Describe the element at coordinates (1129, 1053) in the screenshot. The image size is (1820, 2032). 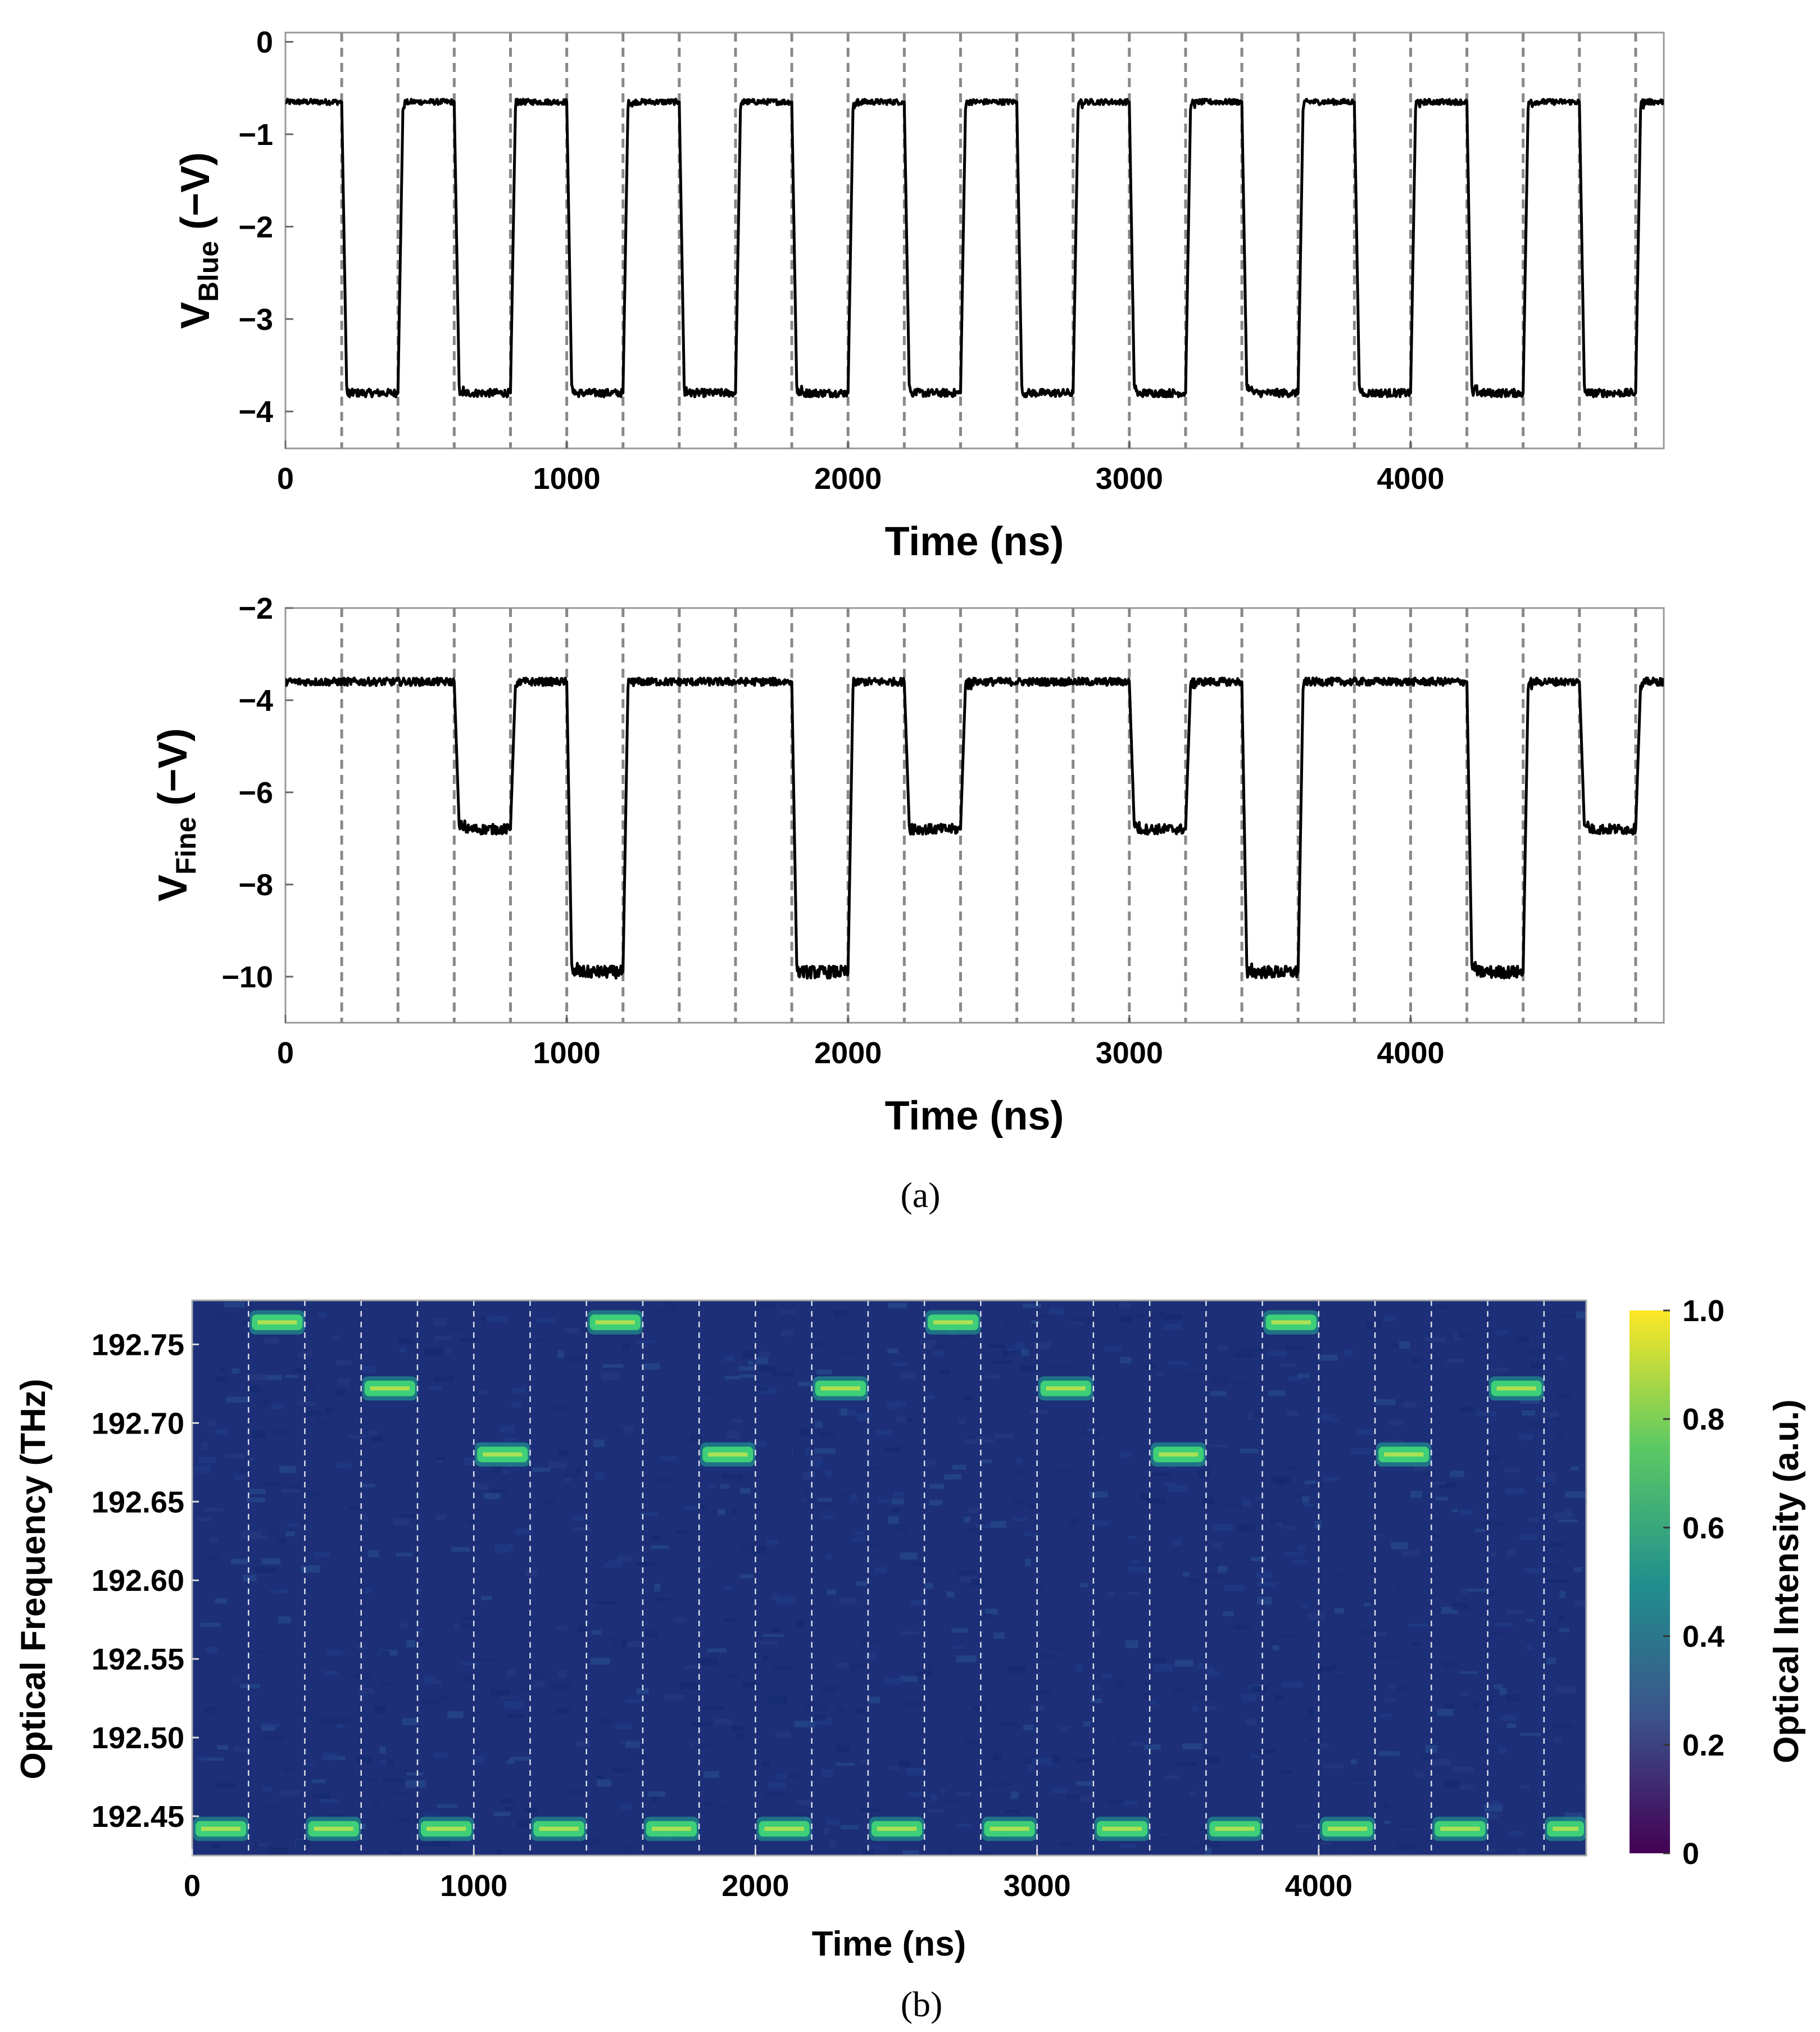
I see `x-tick-label: 3000` at that location.